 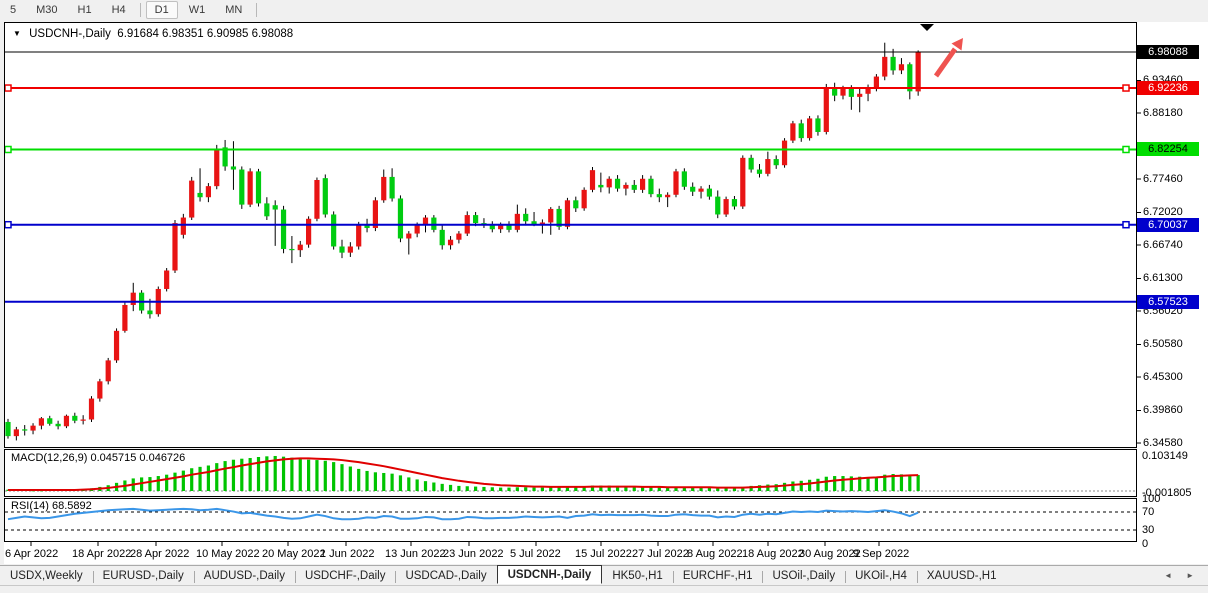 What do you see at coordinates (637, 575) in the screenshot?
I see `tab-hk50-h1: HK50-,H1` at bounding box center [637, 575].